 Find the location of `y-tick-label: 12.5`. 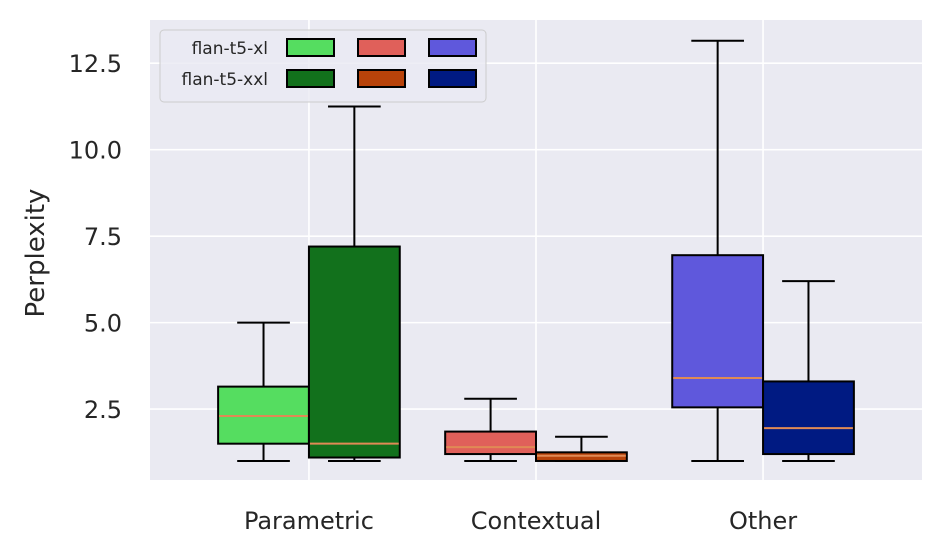

y-tick-label: 12.5 is located at coordinates (95, 64).